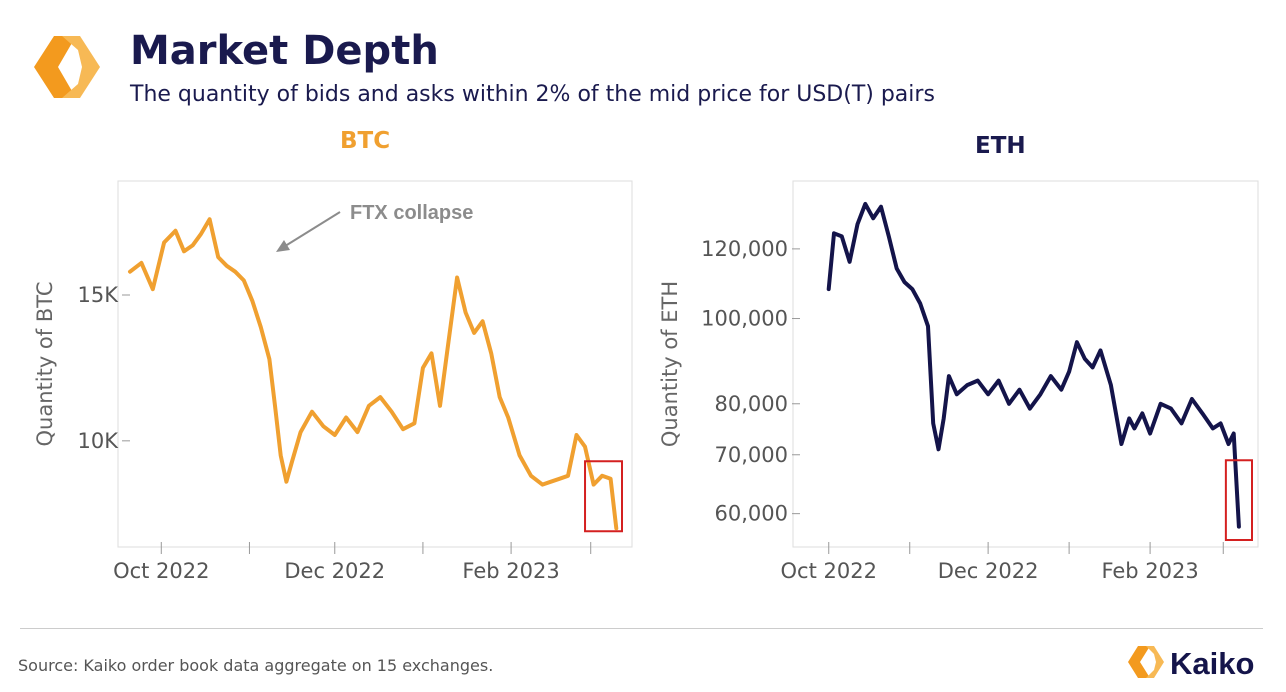 The height and width of the screenshot is (692, 1286). What do you see at coordinates (751, 404) in the screenshot?
I see `eth-y-tick-label: 80,000` at bounding box center [751, 404].